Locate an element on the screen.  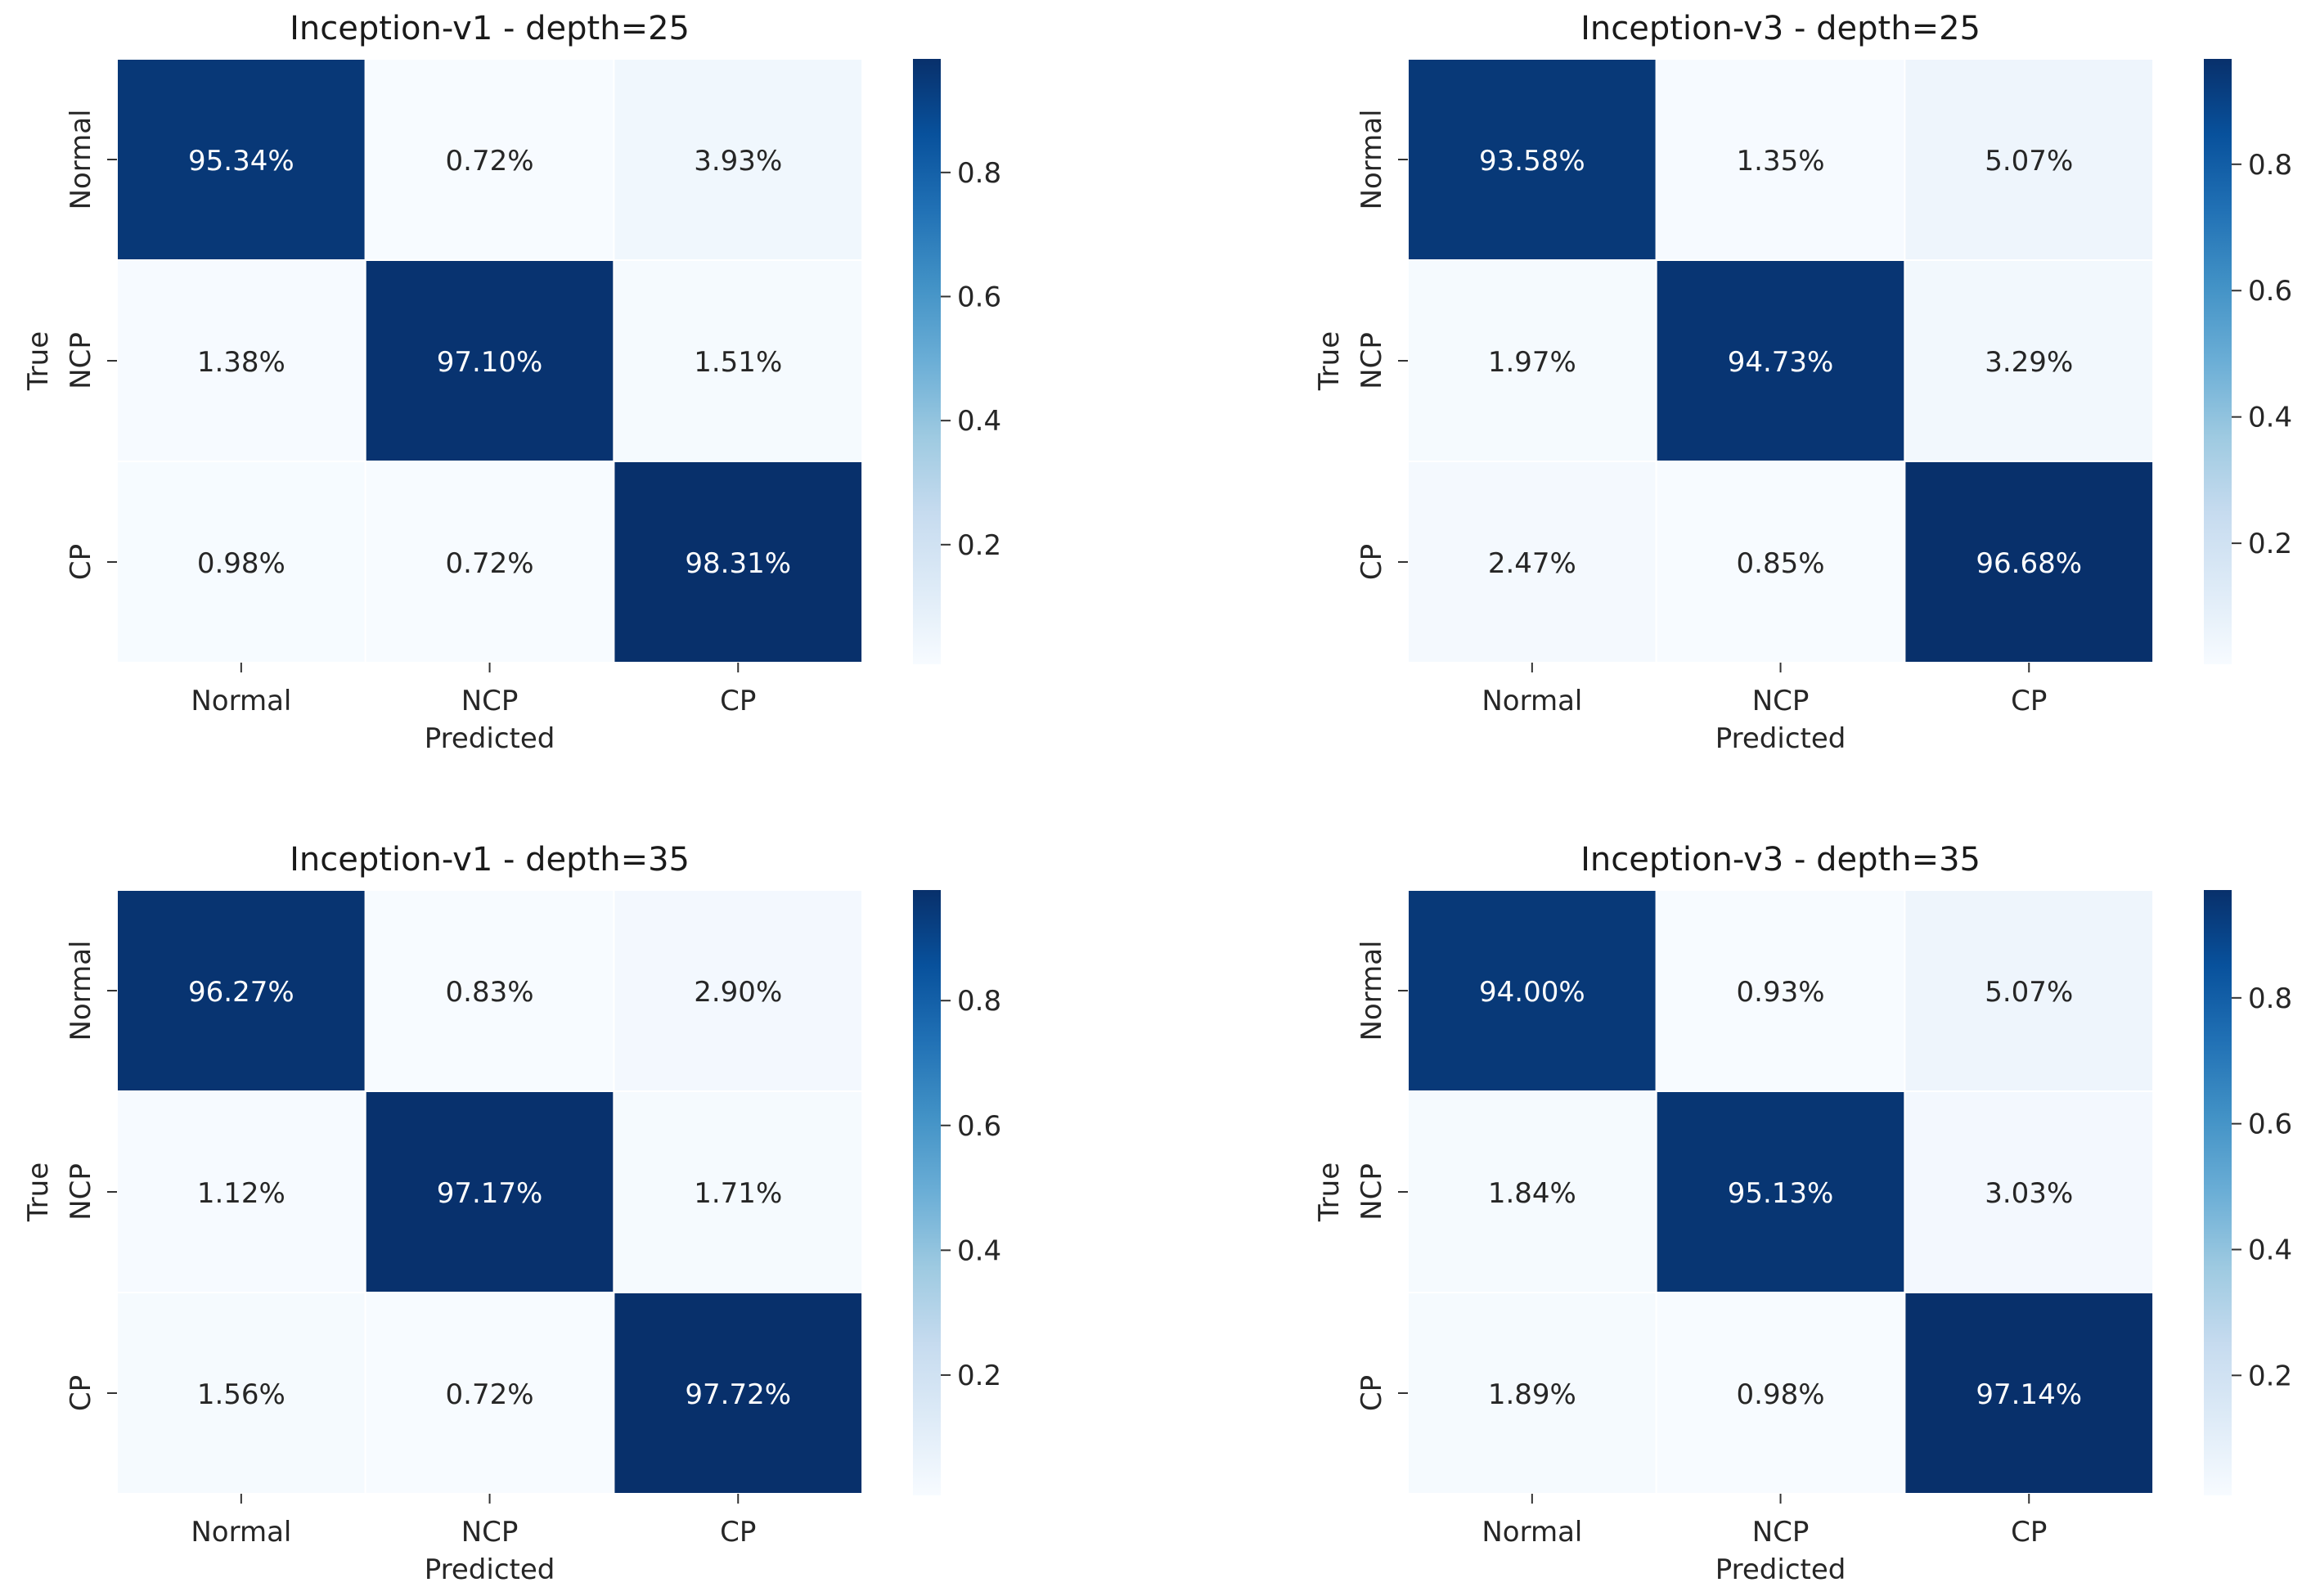
cell-label: 94.73% is located at coordinates (1781, 362).